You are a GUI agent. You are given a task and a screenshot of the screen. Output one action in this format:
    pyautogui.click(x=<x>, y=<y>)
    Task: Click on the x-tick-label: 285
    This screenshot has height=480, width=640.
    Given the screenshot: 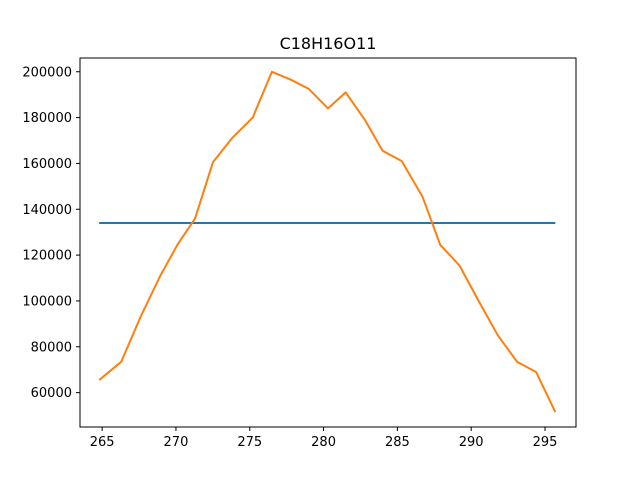 What is the action you would take?
    pyautogui.click(x=397, y=442)
    